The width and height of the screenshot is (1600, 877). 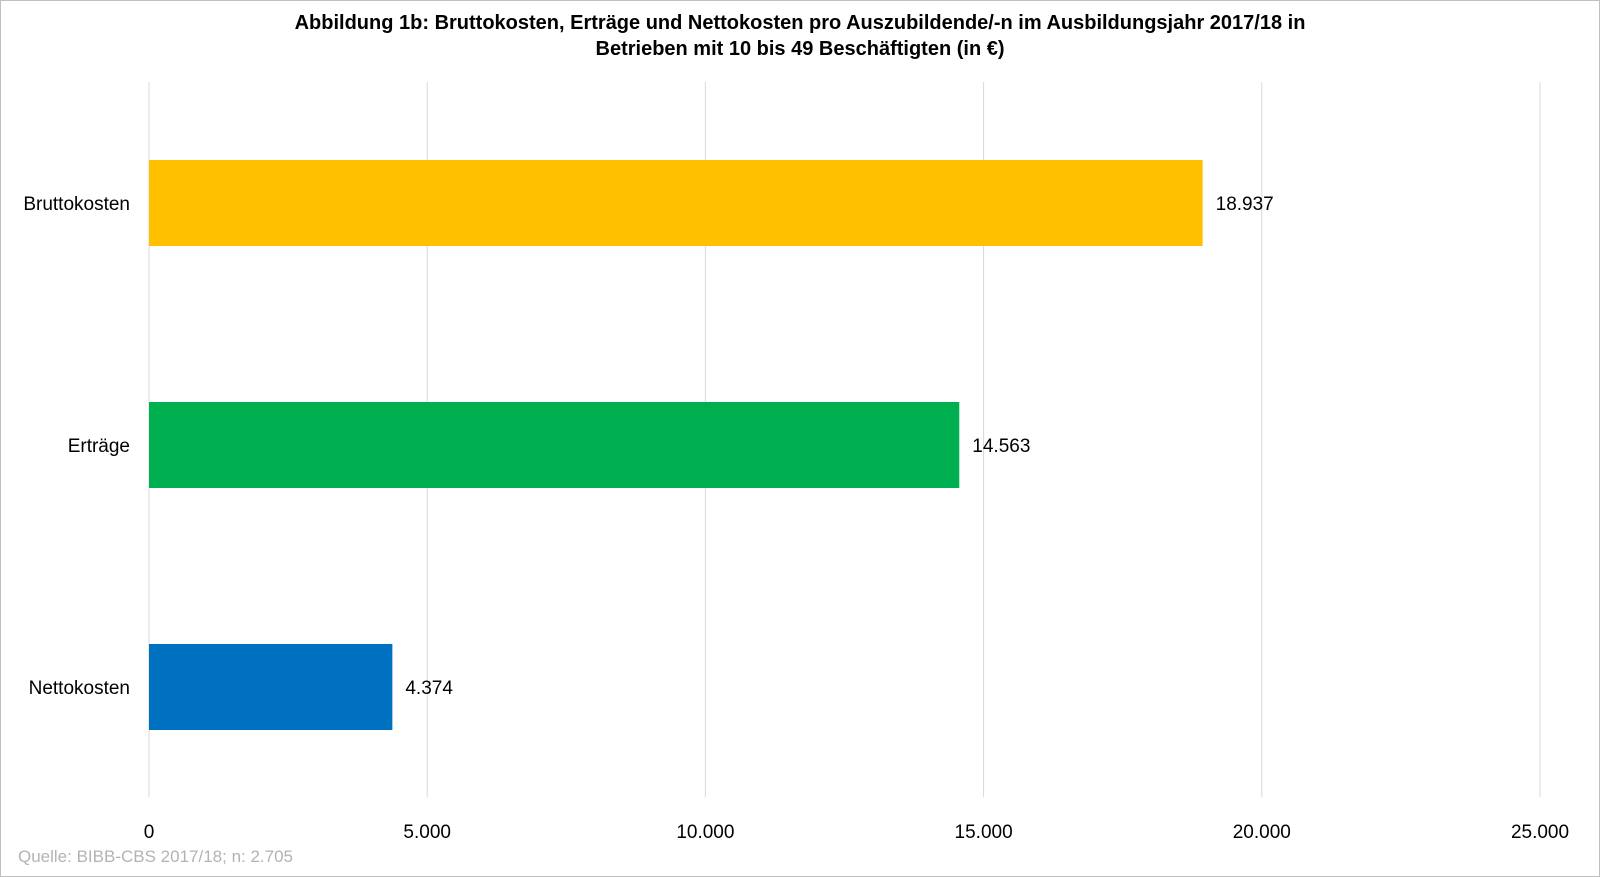 I want to click on x-tick-label: 5.000, so click(x=427, y=832).